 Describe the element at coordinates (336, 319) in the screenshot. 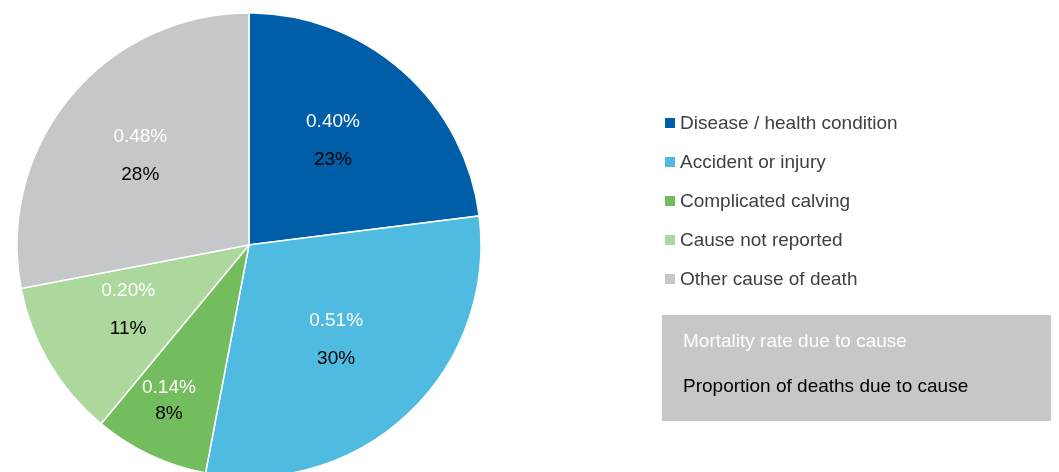

I see `text: 0.51%` at that location.